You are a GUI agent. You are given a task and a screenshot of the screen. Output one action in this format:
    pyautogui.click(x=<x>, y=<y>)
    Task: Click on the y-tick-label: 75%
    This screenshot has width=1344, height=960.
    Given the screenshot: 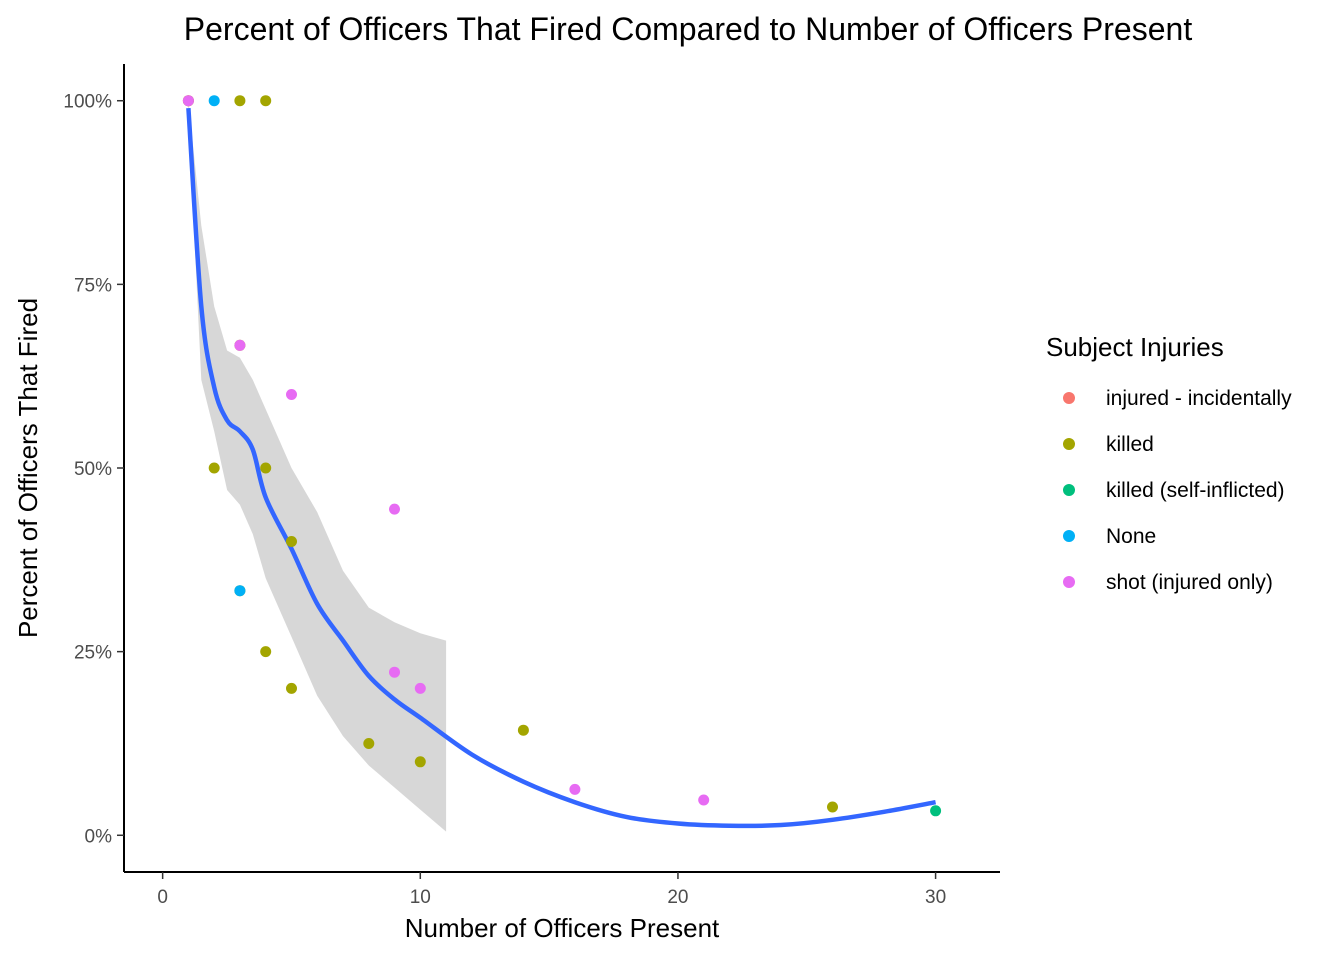 What is the action you would take?
    pyautogui.click(x=93, y=285)
    